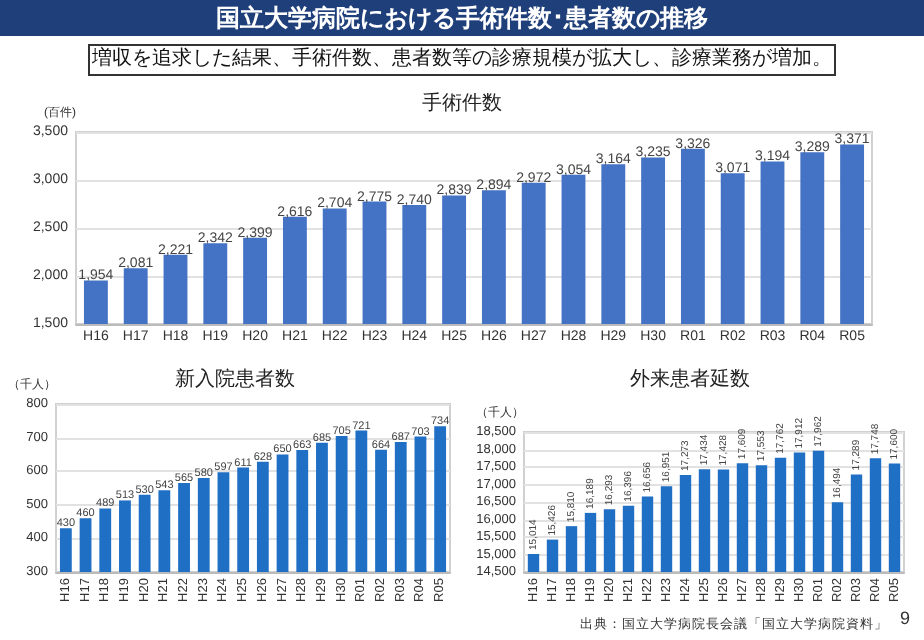 This screenshot has width=924, height=640. What do you see at coordinates (462, 18) in the screenshot?
I see `text: 国立大学病院における手術件数･患者数の推移` at bounding box center [462, 18].